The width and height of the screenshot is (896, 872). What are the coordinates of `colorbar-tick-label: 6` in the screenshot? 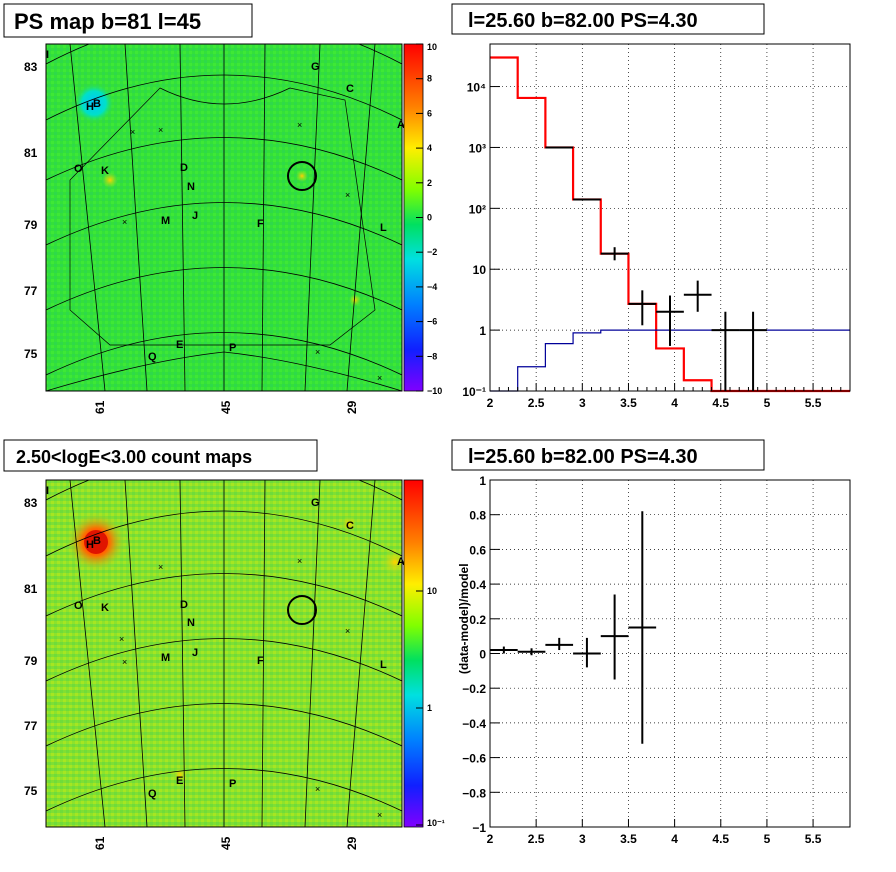 It's located at (429, 113).